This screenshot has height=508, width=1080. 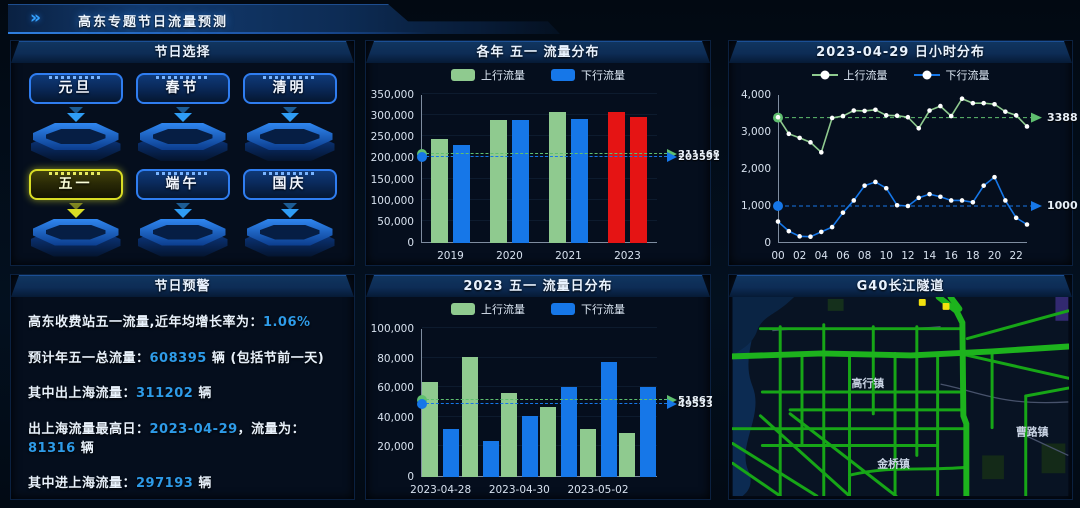 What do you see at coordinates (182, 215) in the screenshot?
I see `holiday-cell: 端午` at bounding box center [182, 215].